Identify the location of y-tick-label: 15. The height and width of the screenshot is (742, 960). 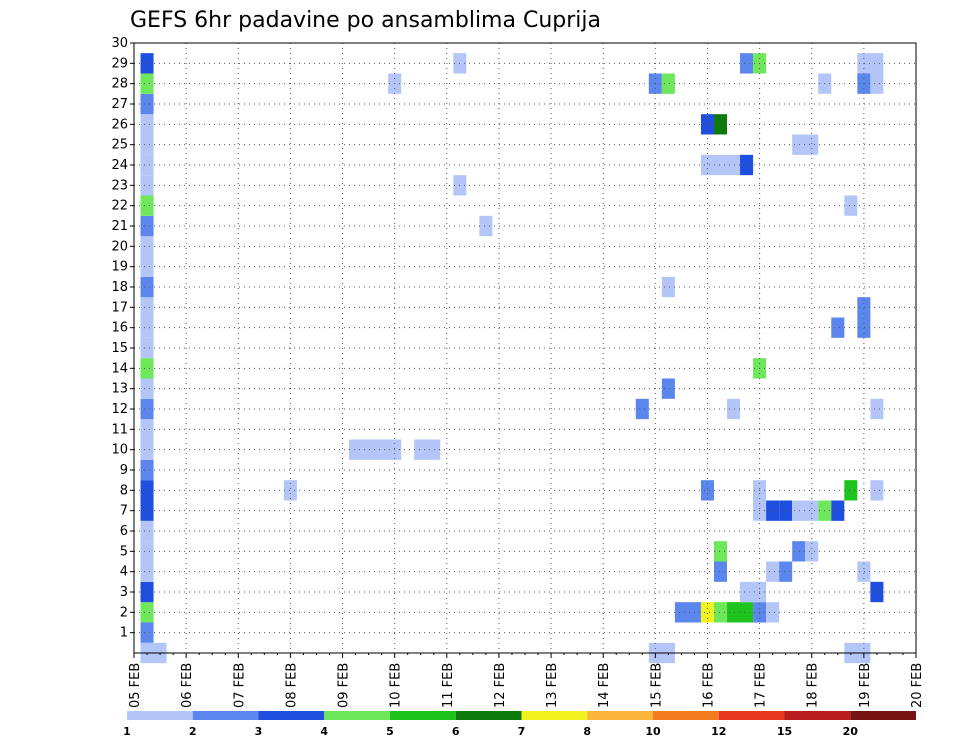
(119, 348).